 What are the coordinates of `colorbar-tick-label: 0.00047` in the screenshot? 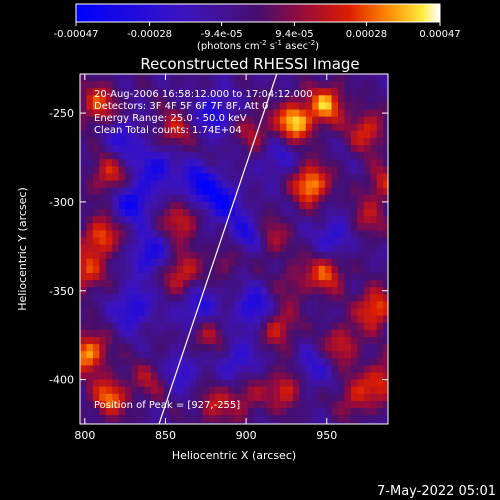 It's located at (439, 34).